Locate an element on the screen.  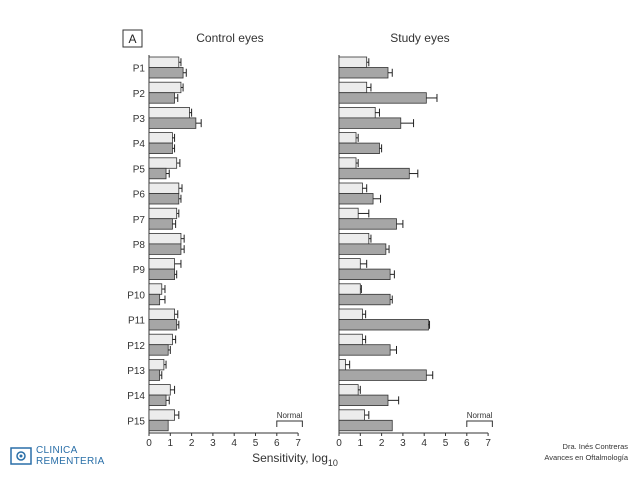
clinic-logo: CLINICA REMENTERIA is located at coordinates (57, 456).